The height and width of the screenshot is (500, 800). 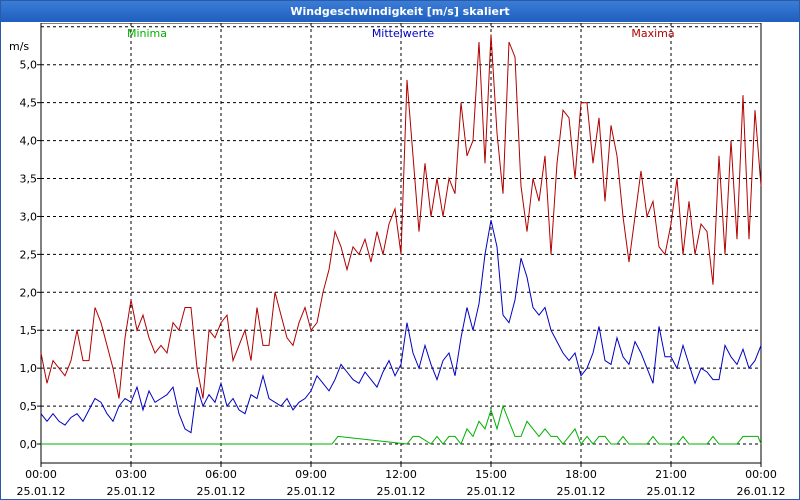 What do you see at coordinates (29, 179) in the screenshot?
I see `y-tick-label: 3,5` at bounding box center [29, 179].